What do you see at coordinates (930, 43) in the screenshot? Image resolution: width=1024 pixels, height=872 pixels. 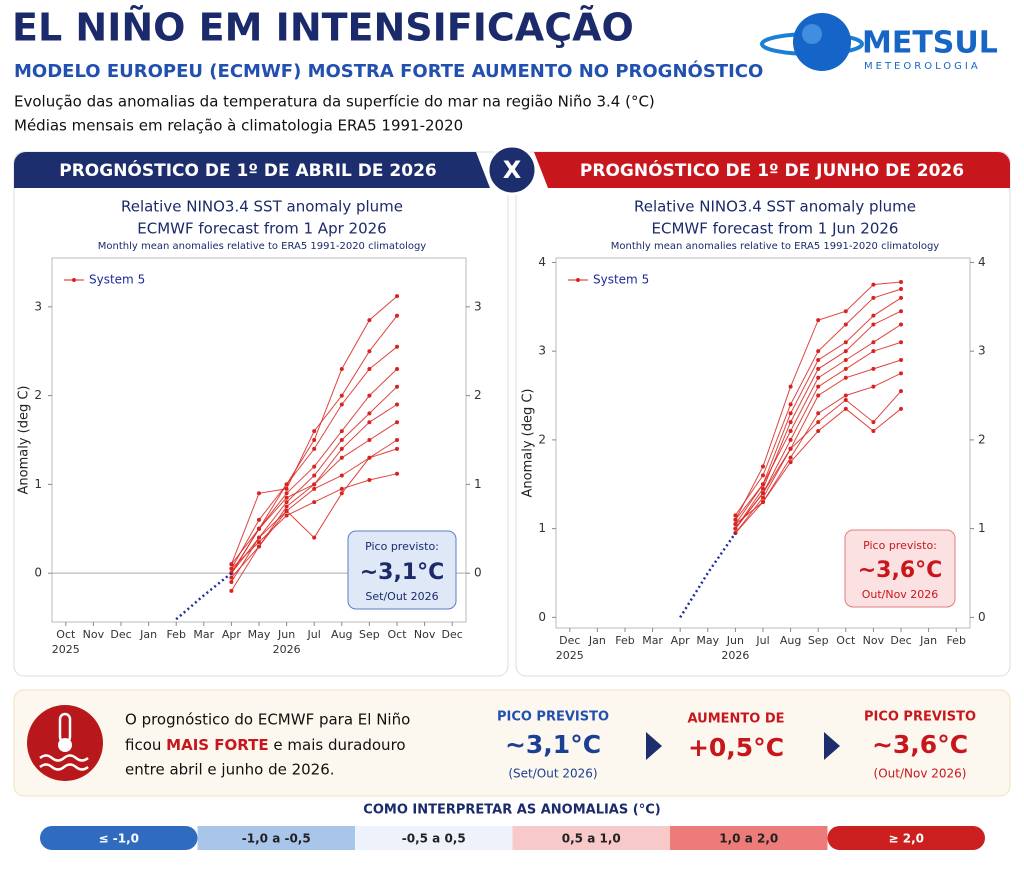 I see `logo-name: METSUL` at bounding box center [930, 43].